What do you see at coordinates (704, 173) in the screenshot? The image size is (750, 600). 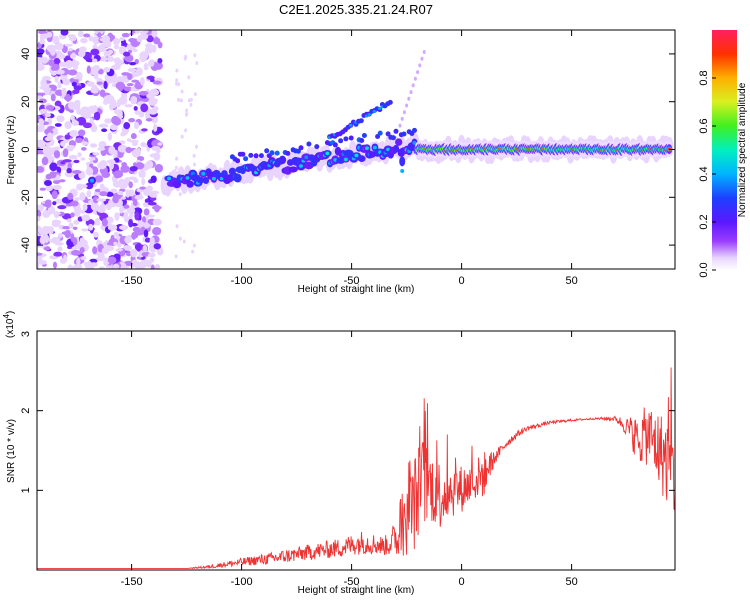 I see `colorbar-tick-label: 0.4` at bounding box center [704, 173].